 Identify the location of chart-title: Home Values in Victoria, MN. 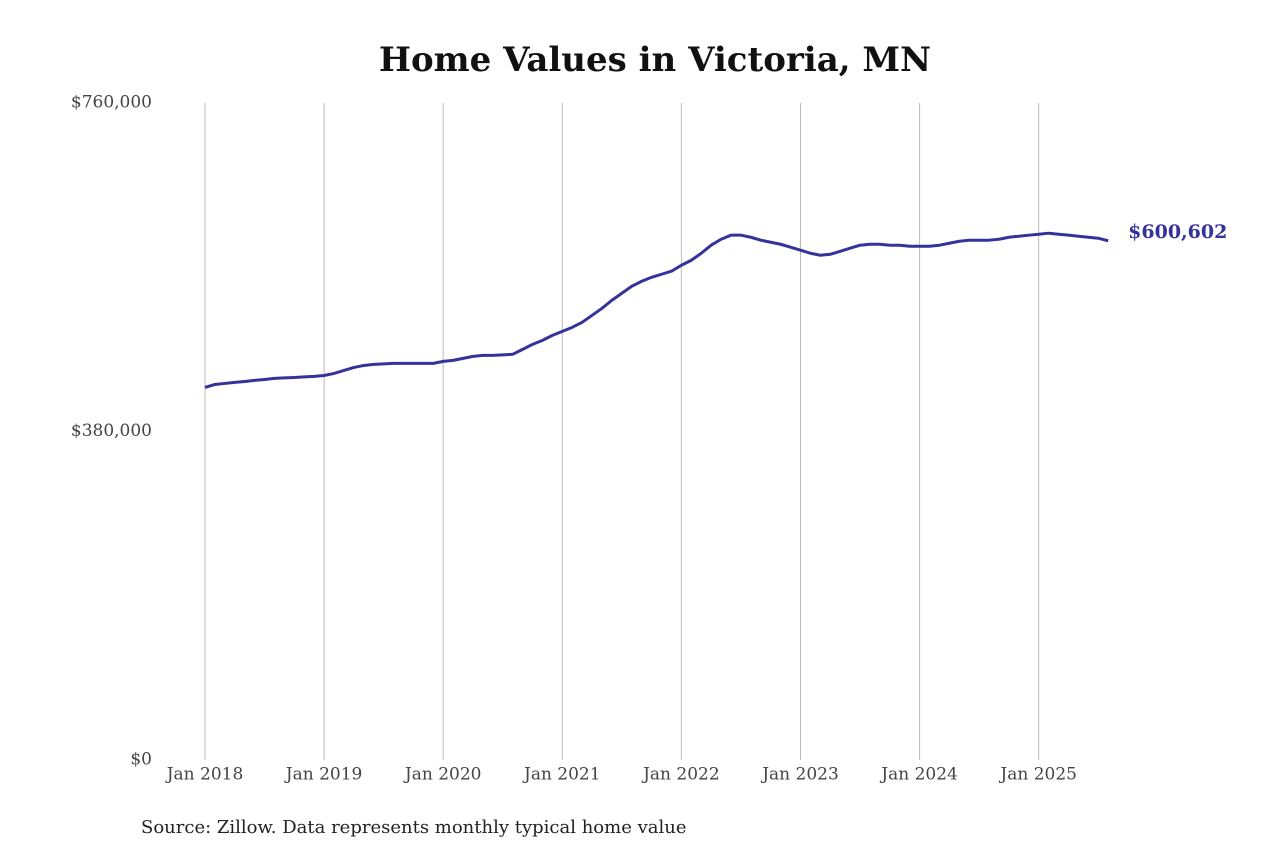
(655, 60).